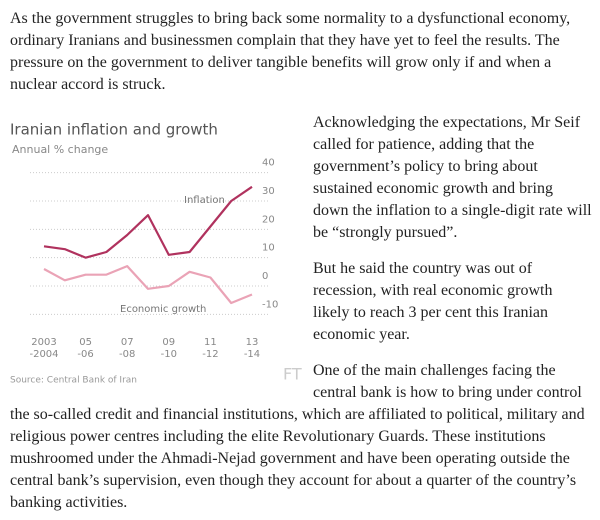 This screenshot has height=520, width=600. Describe the element at coordinates (268, 163) in the screenshot. I see `y-tick-label: 40` at that location.